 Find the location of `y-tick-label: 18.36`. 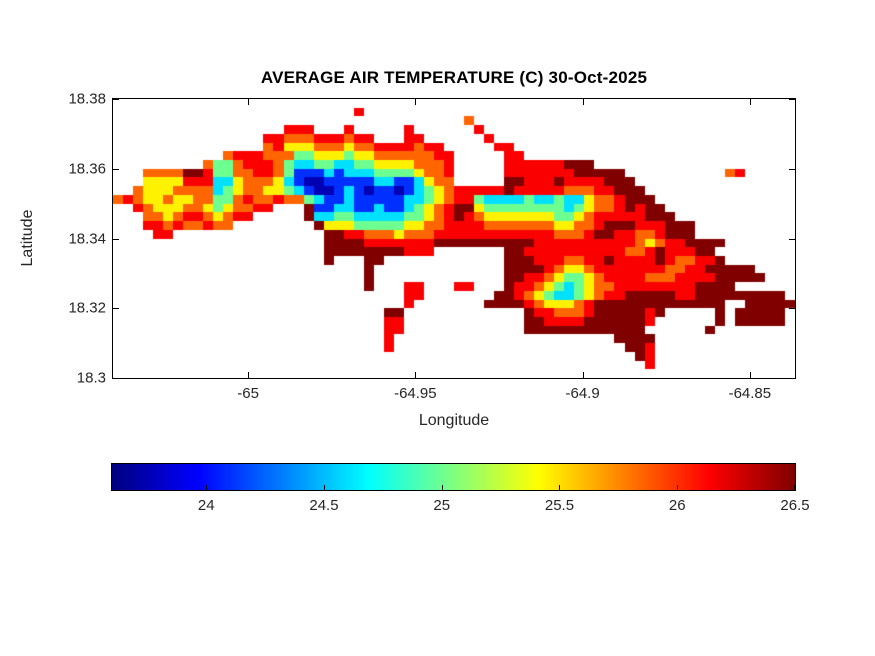

y-tick-label: 18.36 is located at coordinates (87, 169).